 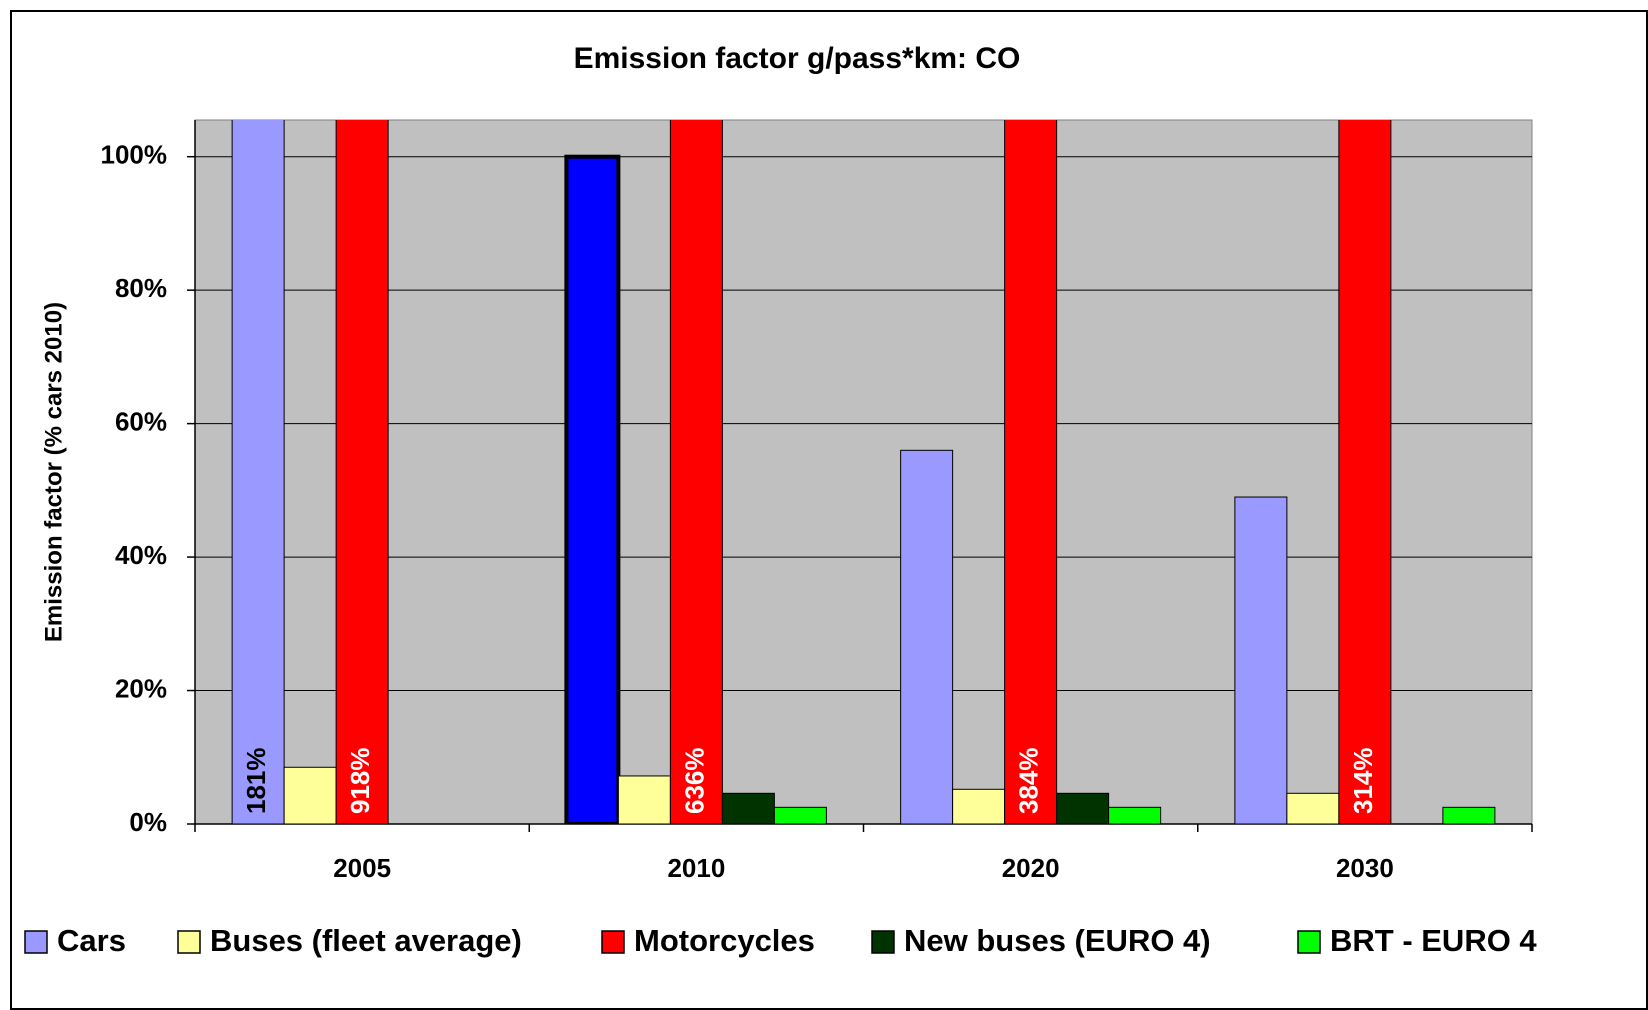 I want to click on y-tick-label: 20%, so click(x=141, y=688).